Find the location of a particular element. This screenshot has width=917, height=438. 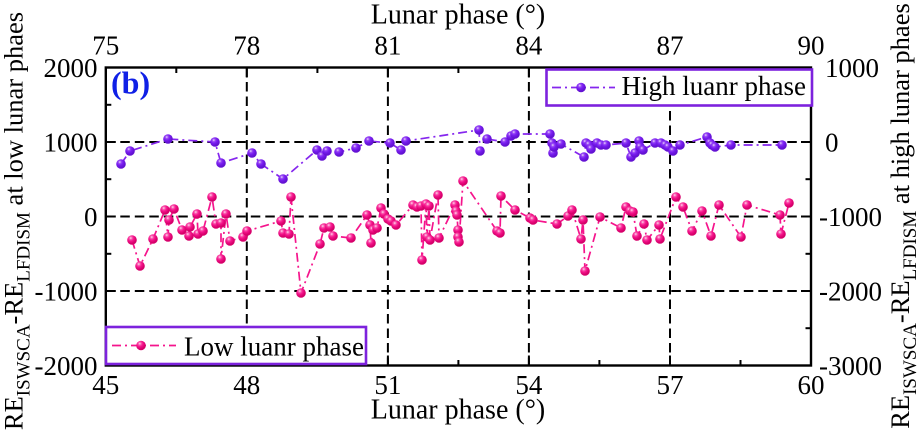

svg-text: 87 is located at coordinates (670, 46).